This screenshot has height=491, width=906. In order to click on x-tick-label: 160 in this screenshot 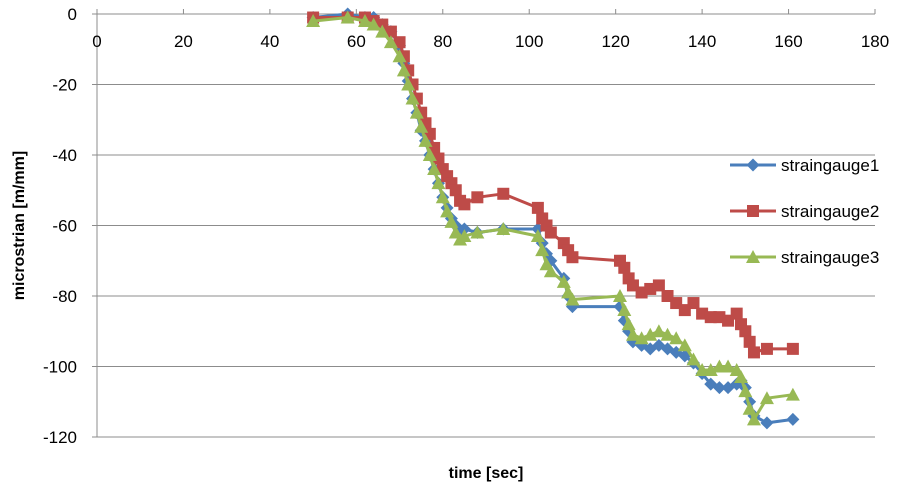, I will do `click(788, 41)`.